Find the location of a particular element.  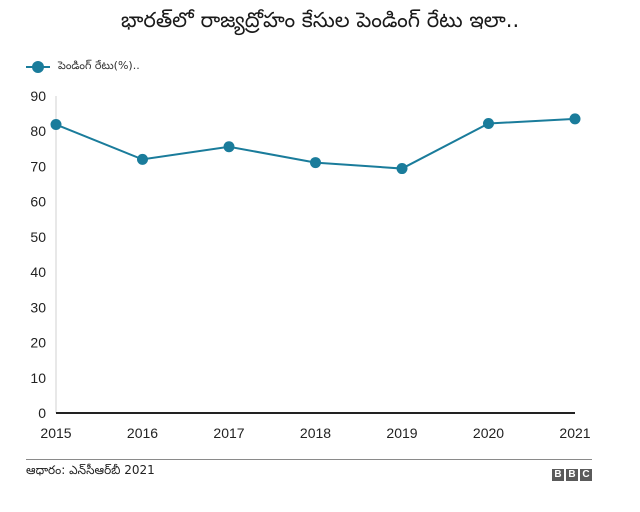

y-tick-label: 30 is located at coordinates (38, 307).